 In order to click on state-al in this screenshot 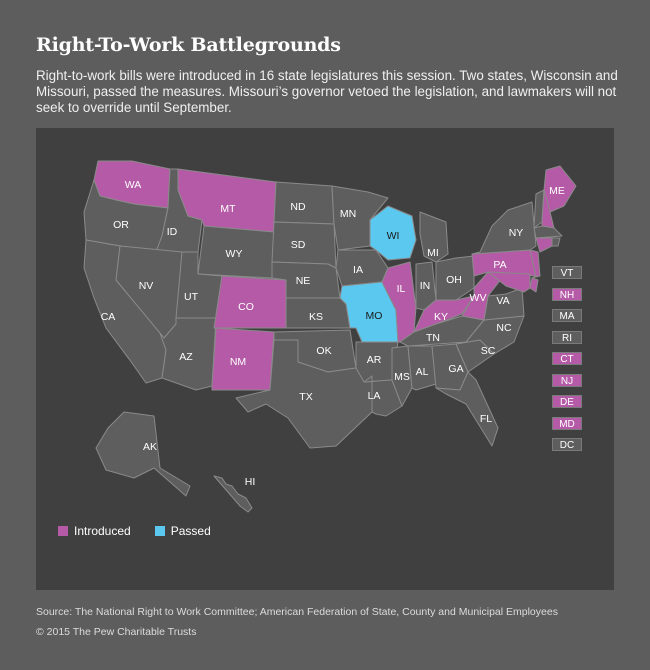, I will do `click(422, 368)`.